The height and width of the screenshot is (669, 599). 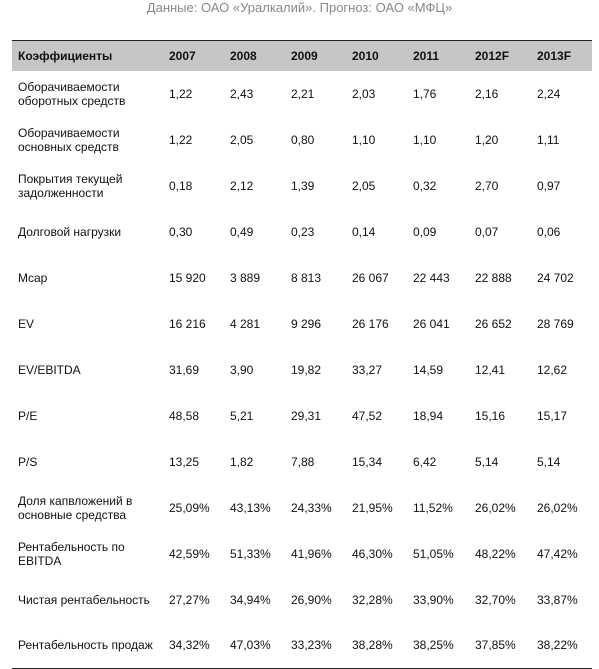 I want to click on value-cell: 48,58, so click(x=184, y=415).